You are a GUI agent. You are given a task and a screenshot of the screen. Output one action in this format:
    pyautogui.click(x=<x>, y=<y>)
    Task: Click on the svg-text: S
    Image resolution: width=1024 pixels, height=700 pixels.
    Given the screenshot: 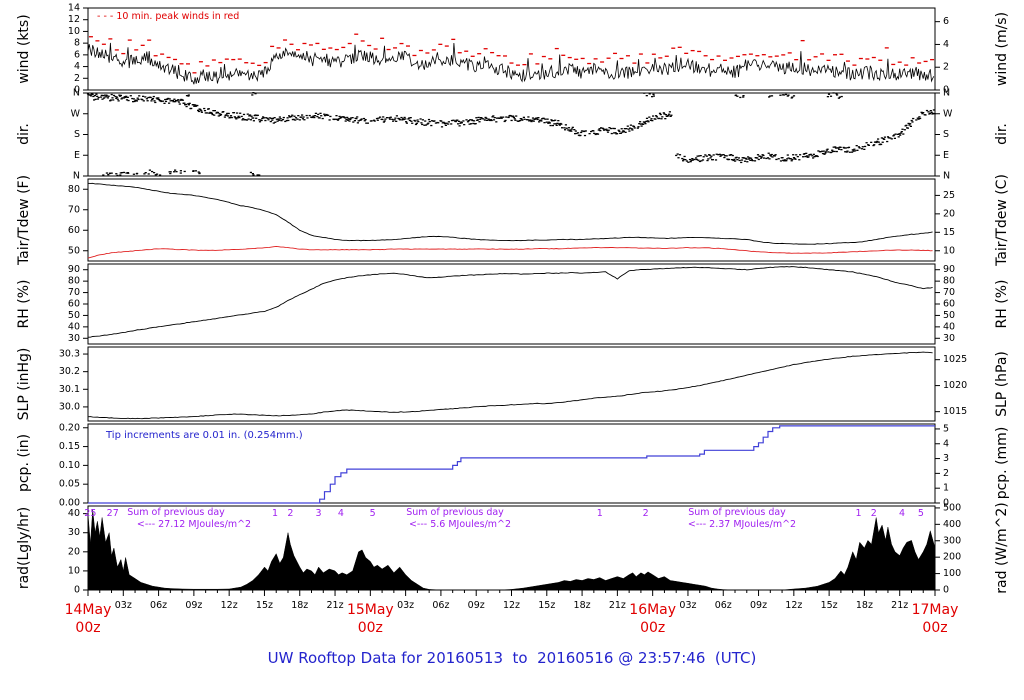 What is the action you would take?
    pyautogui.click(x=77, y=134)
    